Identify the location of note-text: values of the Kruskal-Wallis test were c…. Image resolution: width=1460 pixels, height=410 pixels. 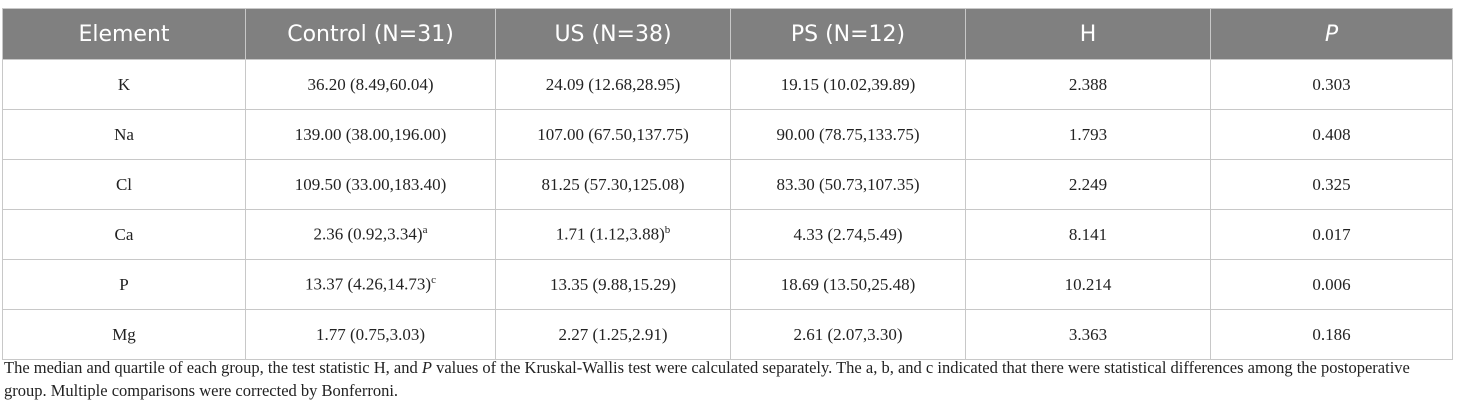
(707, 379).